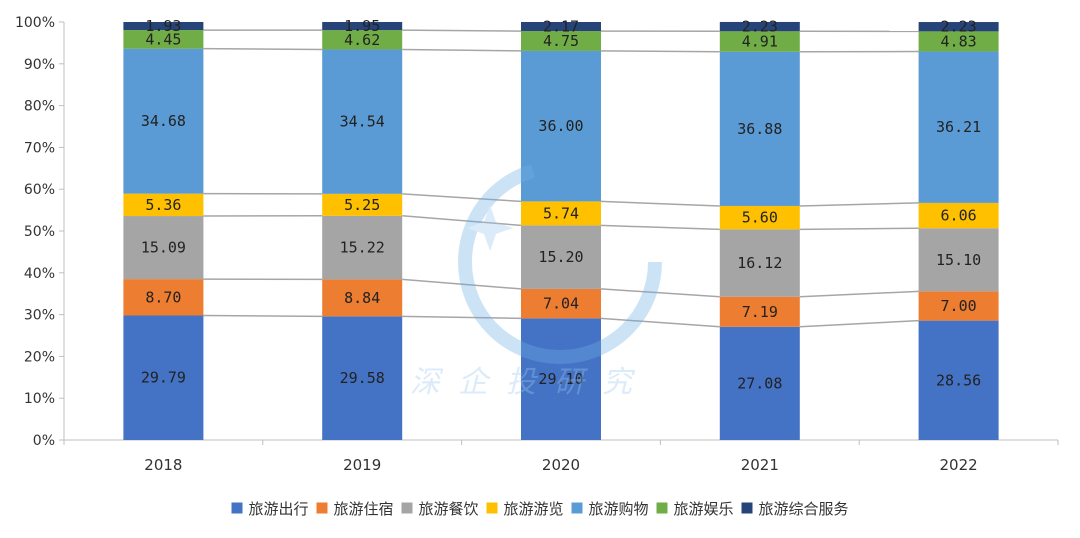 This screenshot has height=538, width=1080. What do you see at coordinates (958, 127) in the screenshot?
I see `data-label: 36.21` at bounding box center [958, 127].